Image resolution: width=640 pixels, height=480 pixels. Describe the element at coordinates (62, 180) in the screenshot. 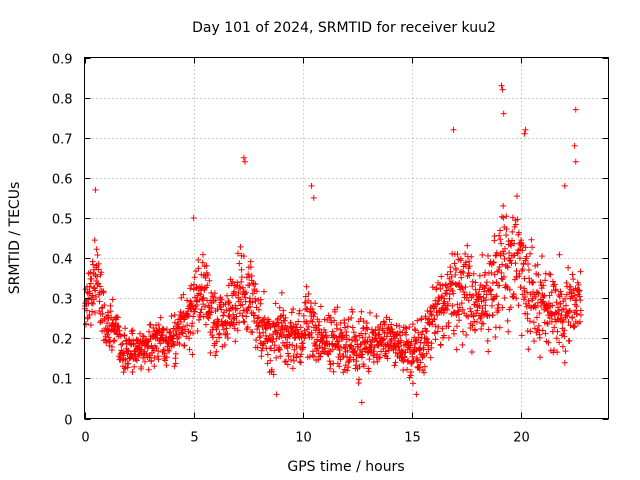

I see `y-tick-label: 0.6` at that location.